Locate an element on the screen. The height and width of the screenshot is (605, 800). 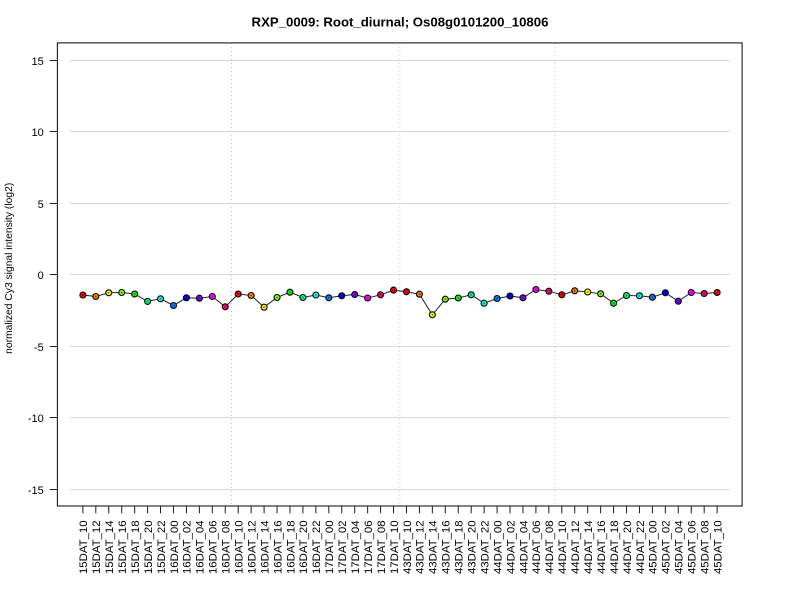
svg-text: 44DAT_14 is located at coordinates (589, 547).